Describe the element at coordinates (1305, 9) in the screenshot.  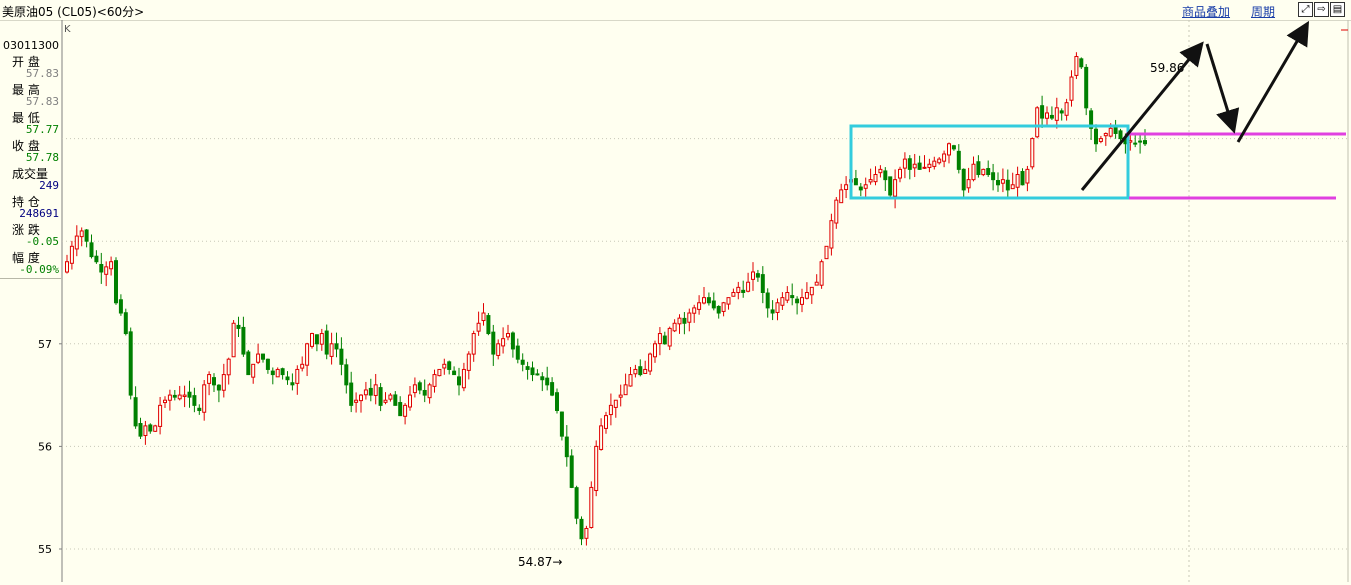
I see `zoom-icon: ⤢` at that location.